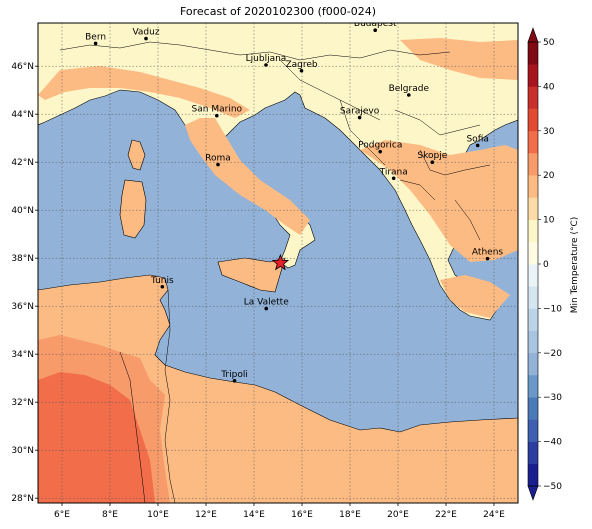  I want to click on x-tick-label: 24°E, so click(494, 515).